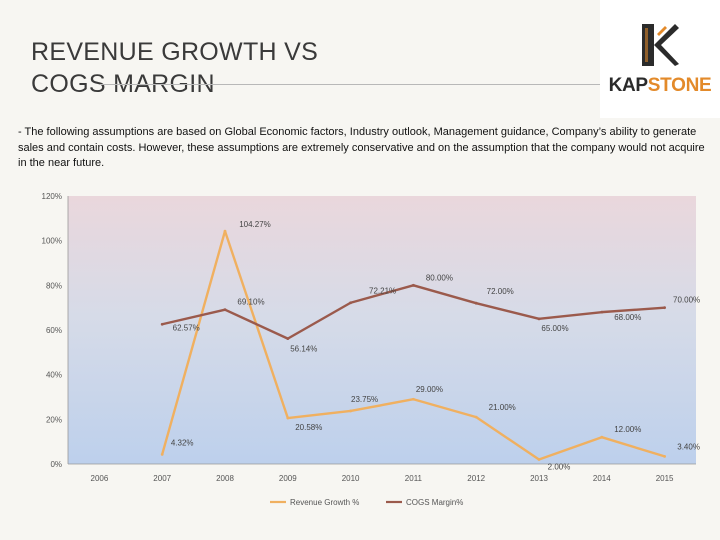 This screenshot has width=720, height=540. Describe the element at coordinates (54, 419) in the screenshot. I see `y-tick-label: 20%` at that location.